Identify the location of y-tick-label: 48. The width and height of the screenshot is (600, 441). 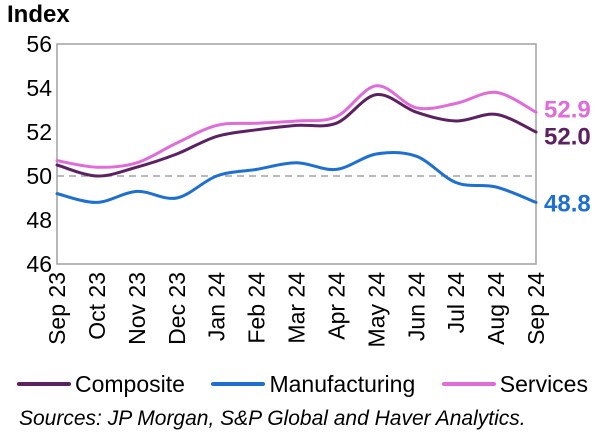
(39, 220).